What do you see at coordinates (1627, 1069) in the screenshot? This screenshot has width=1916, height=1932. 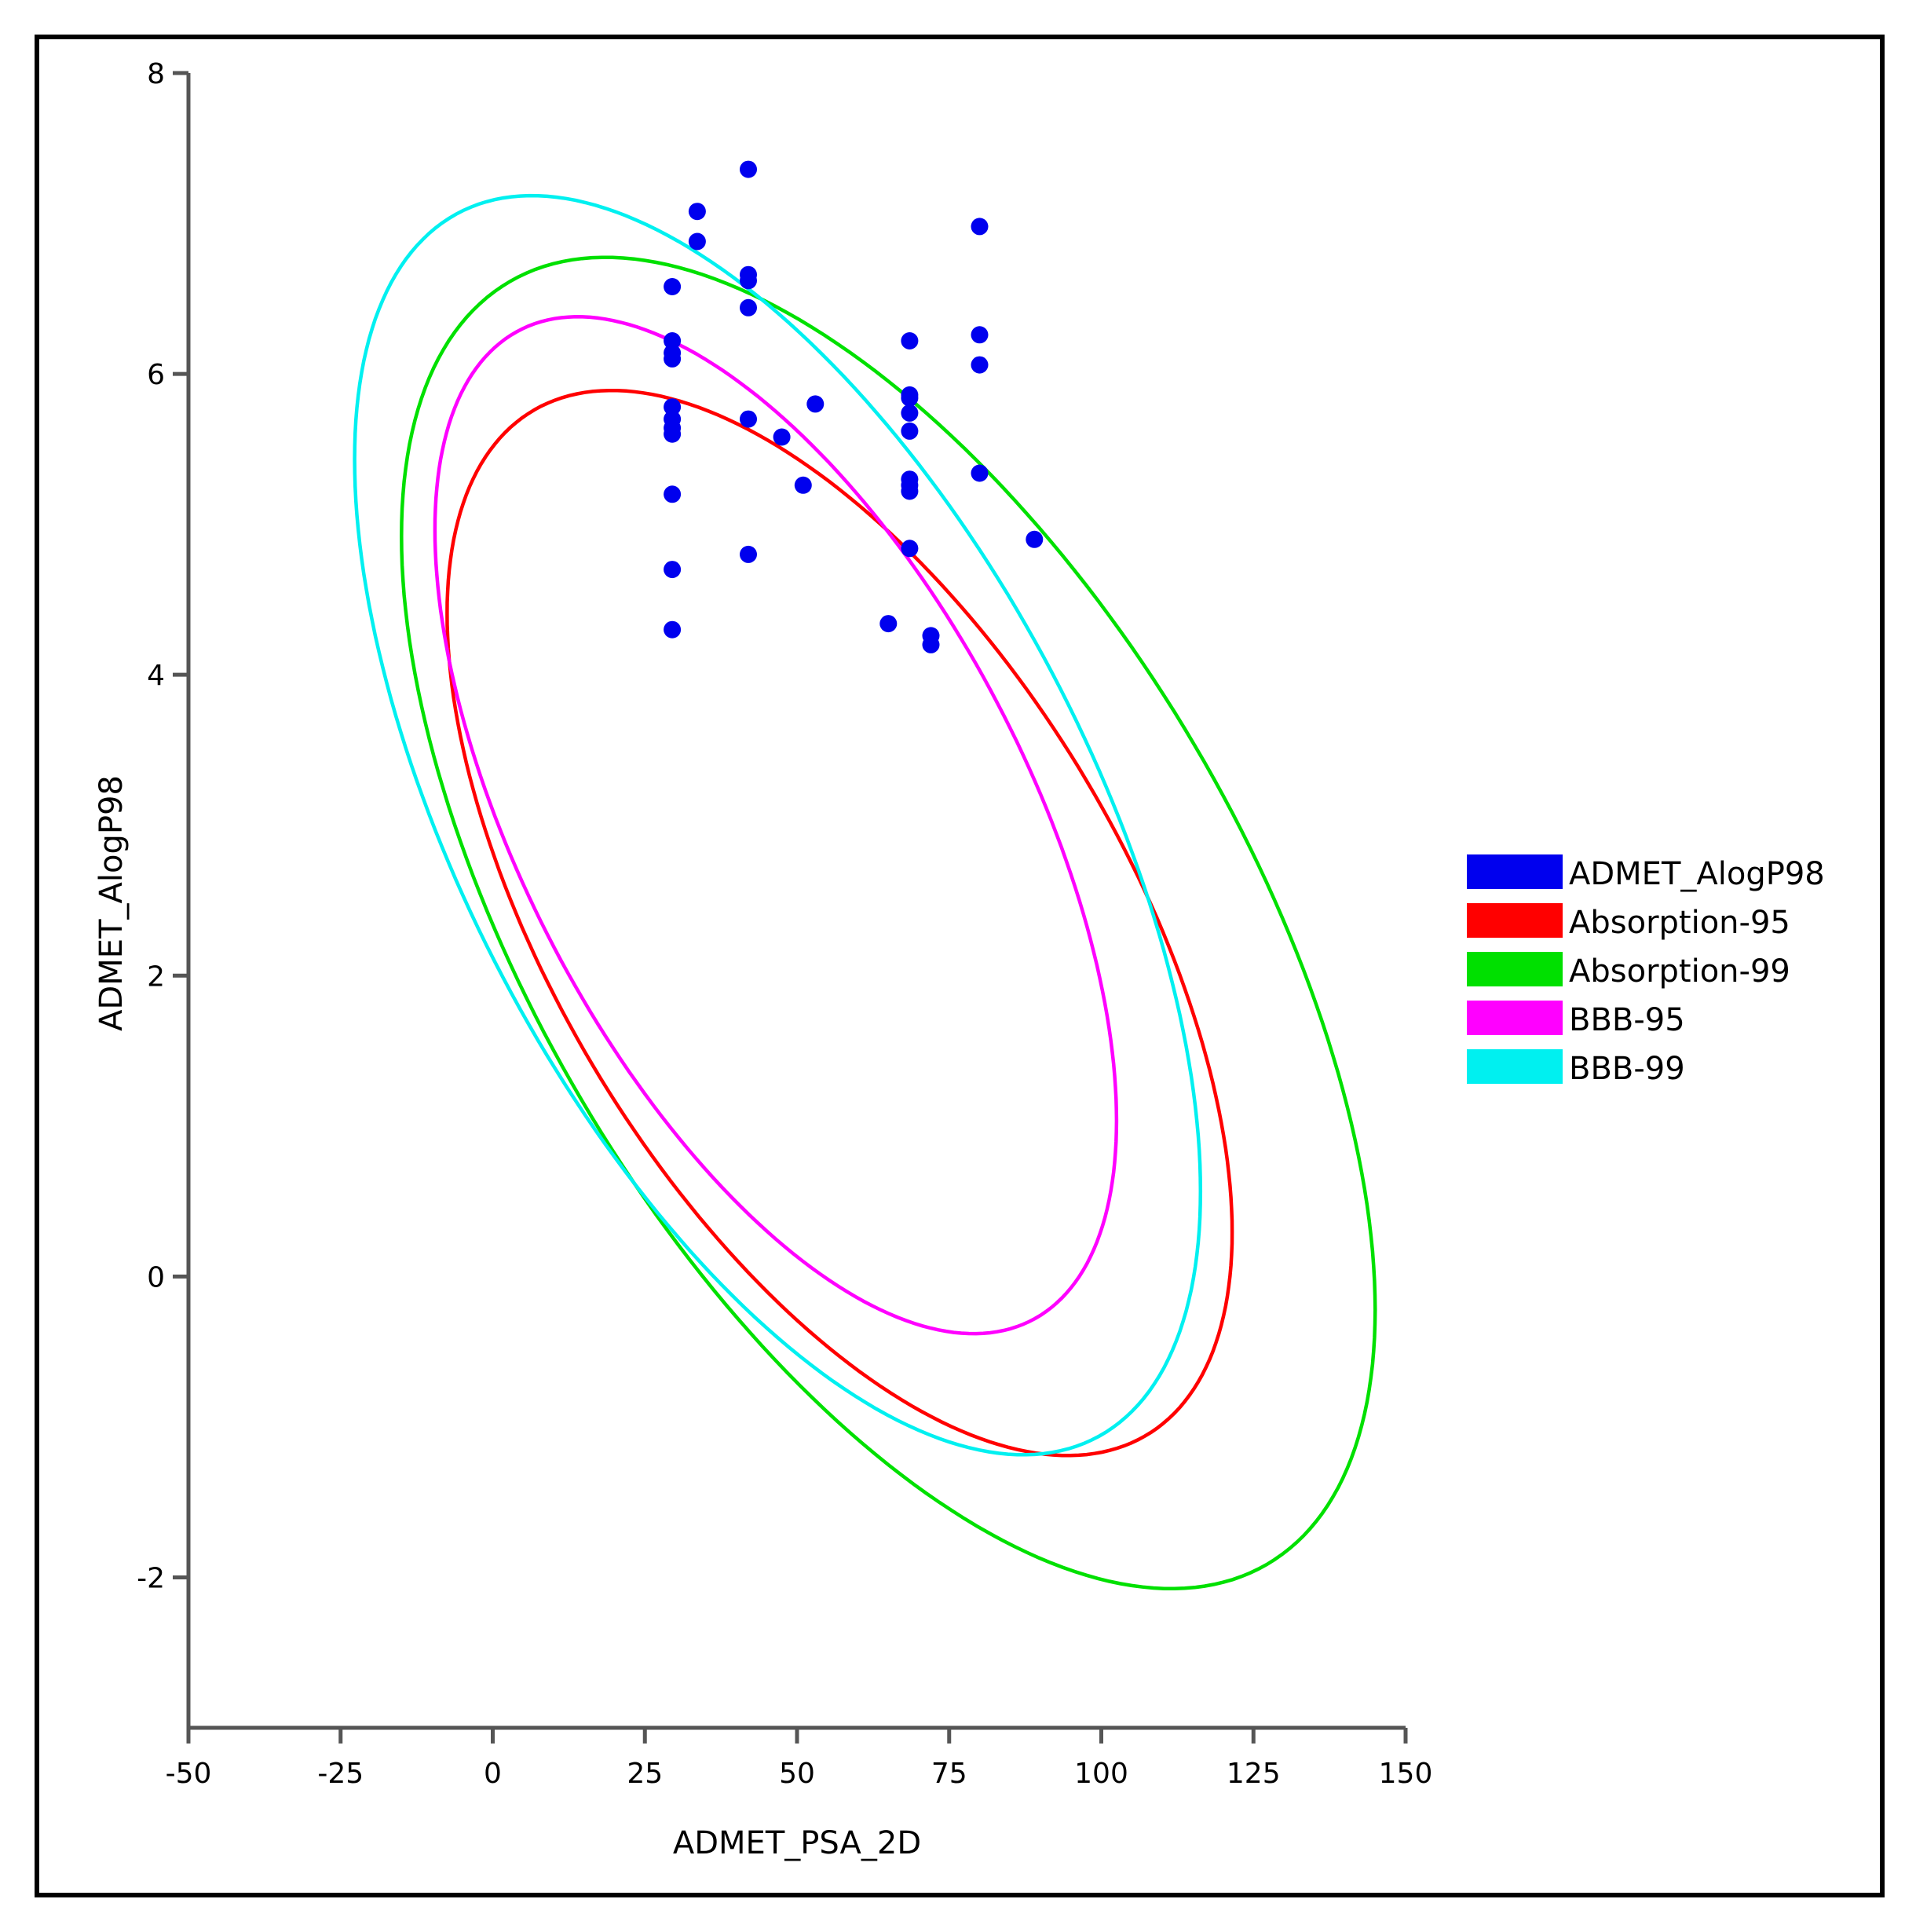 I see `legend-label: BBB-99` at bounding box center [1627, 1069].